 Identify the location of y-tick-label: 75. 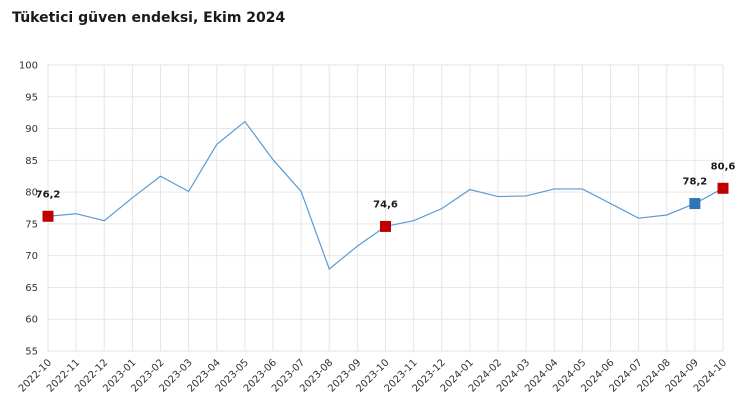
(31, 224).